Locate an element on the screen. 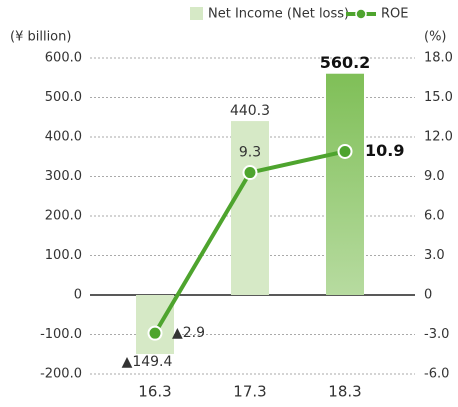 The height and width of the screenshot is (407, 458). y2-tick-label: 12.0 is located at coordinates (438, 137).